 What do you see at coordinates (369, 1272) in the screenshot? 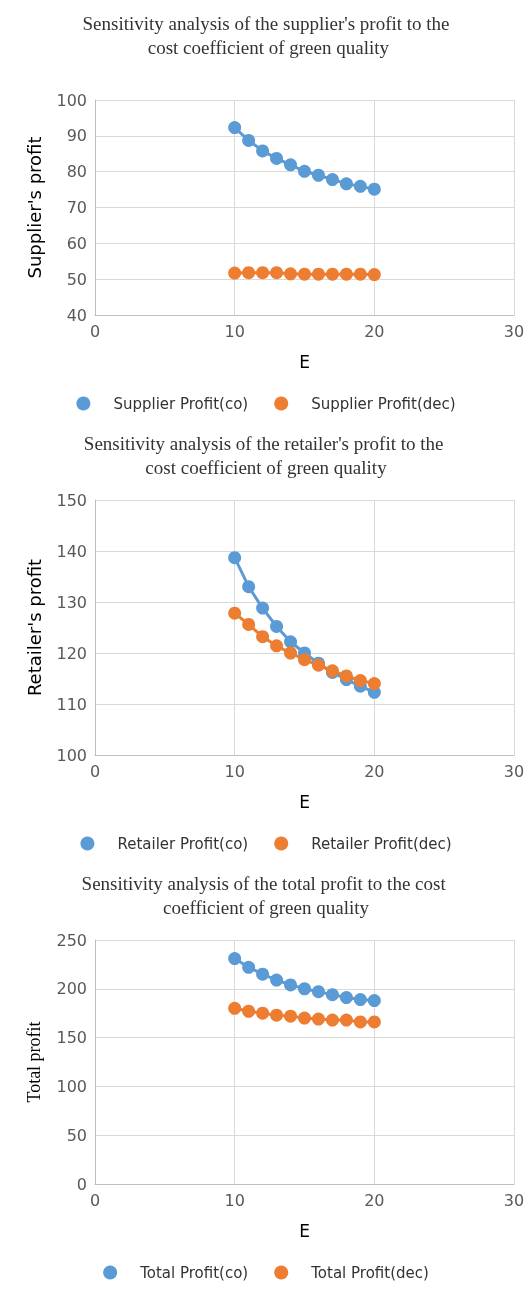
I see `legend-label: Total Profit(dec)` at bounding box center [369, 1272].